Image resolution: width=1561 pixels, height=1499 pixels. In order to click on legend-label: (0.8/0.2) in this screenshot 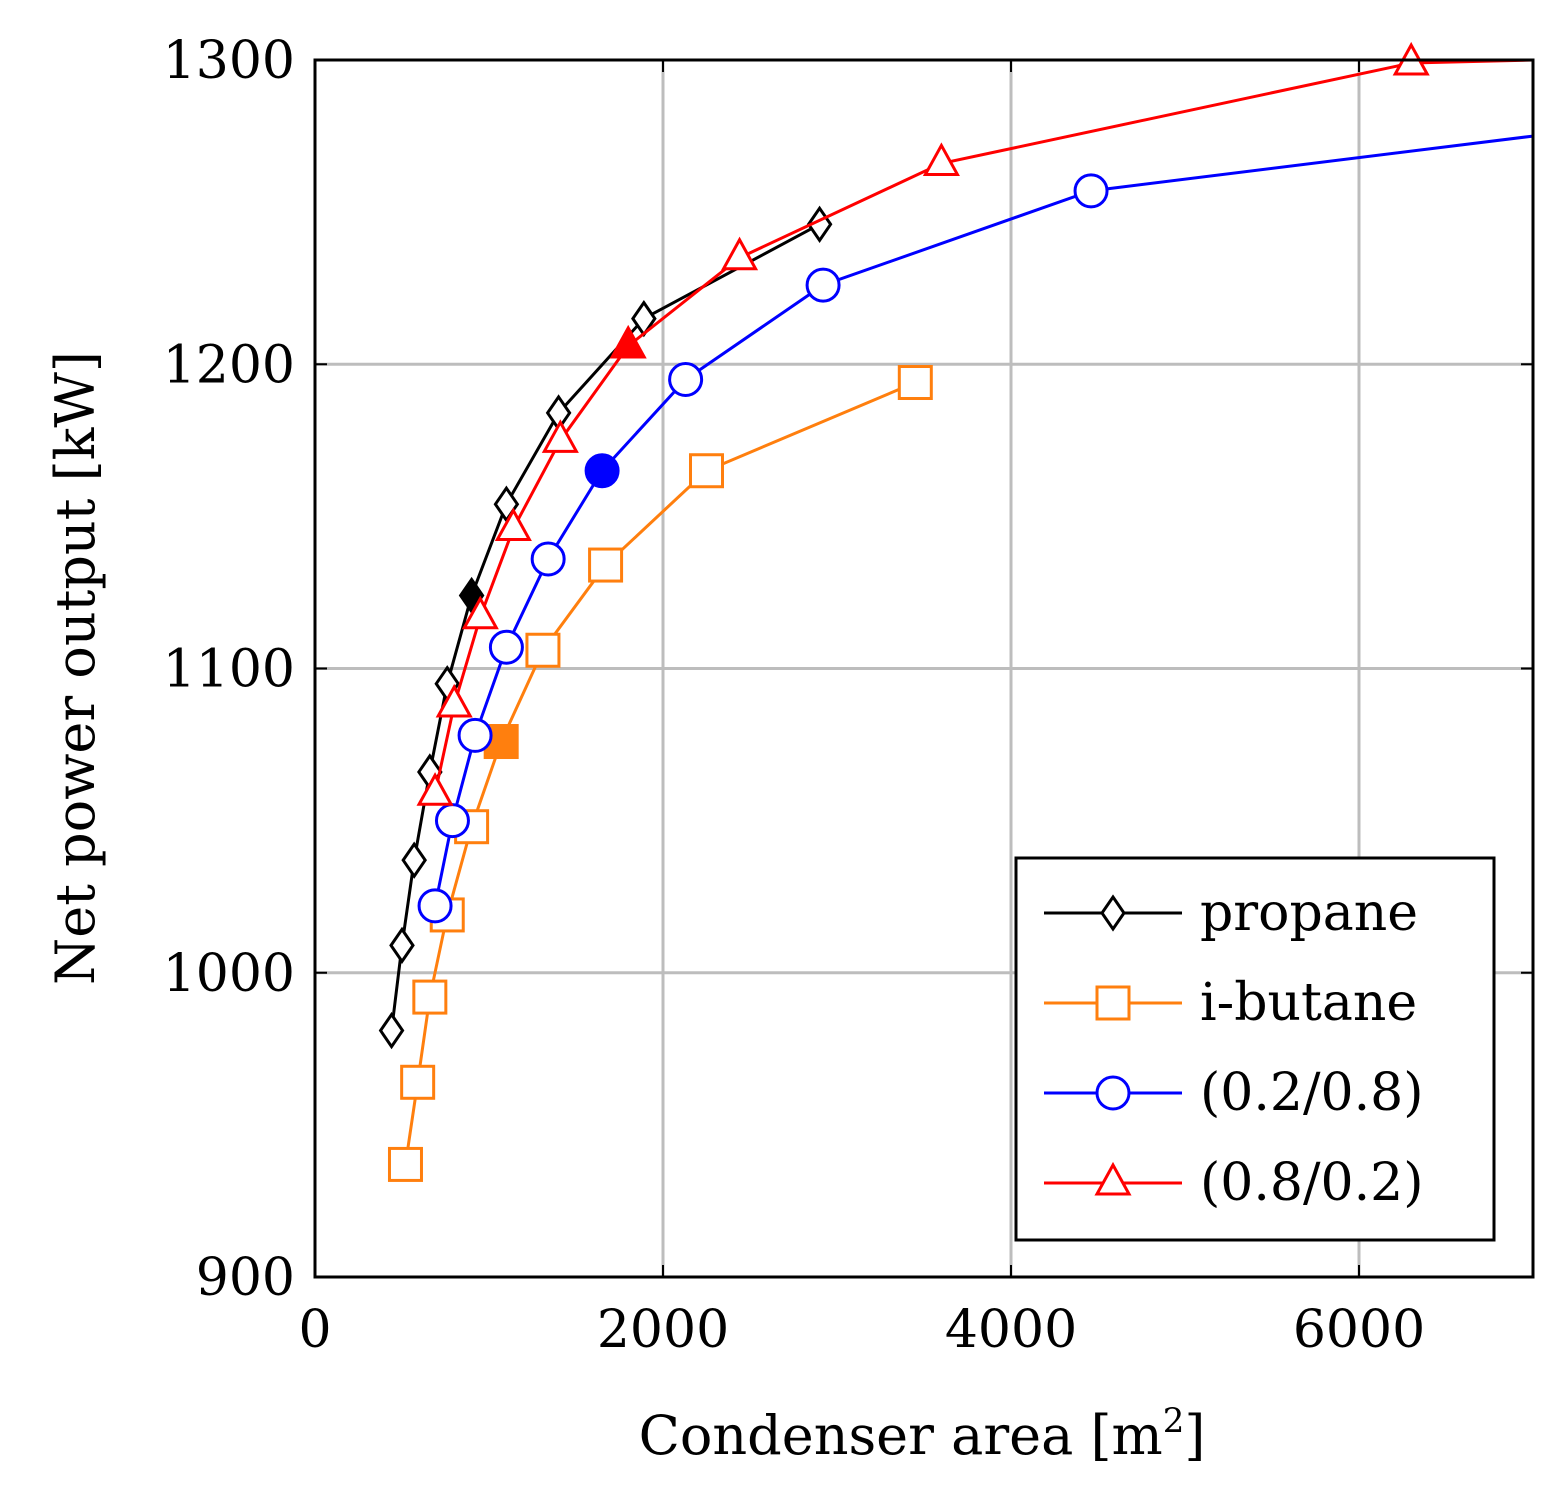, I will do `click(1312, 1183)`.